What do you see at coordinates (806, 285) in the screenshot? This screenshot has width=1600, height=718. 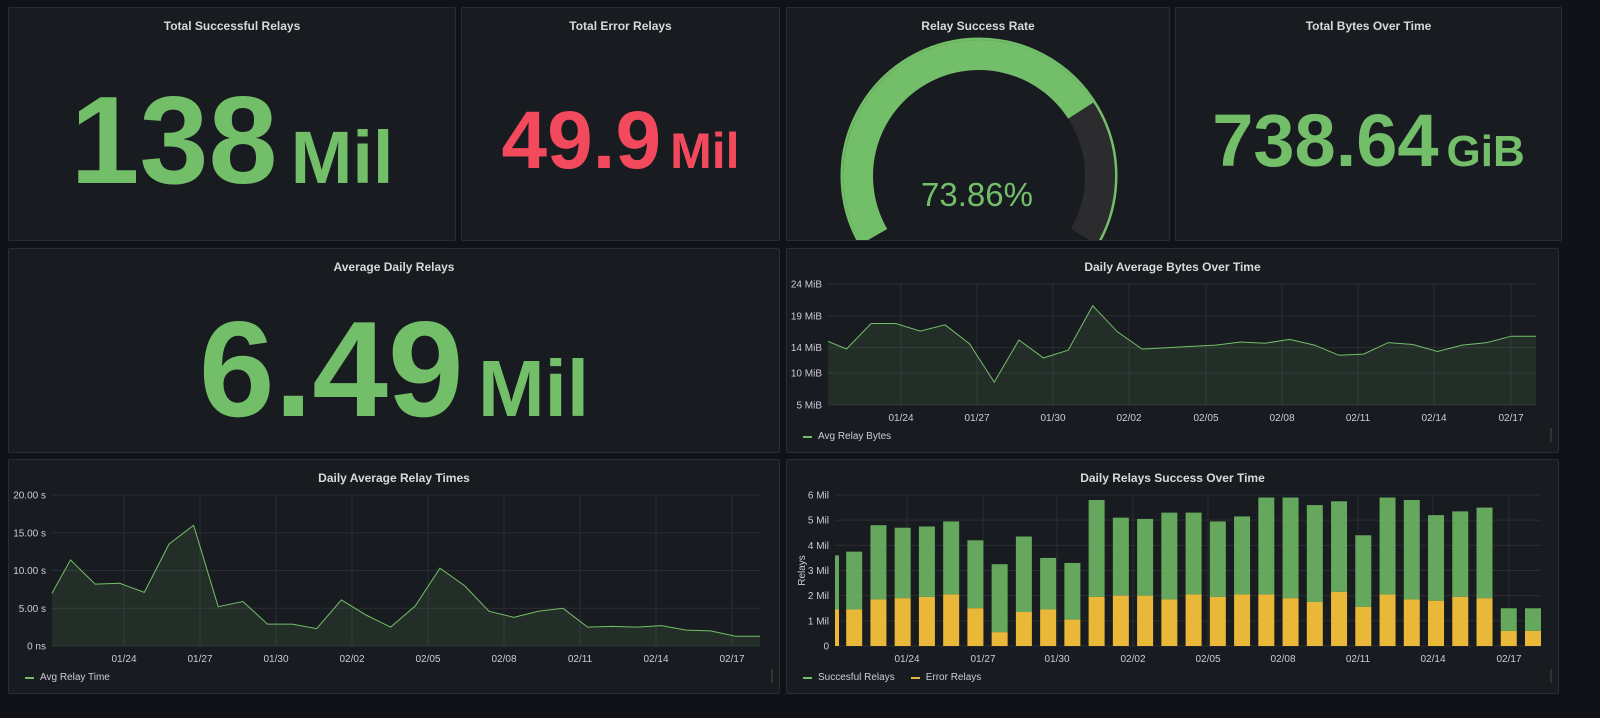 I see `y-axis-tick-label: 24 MiB` at bounding box center [806, 285].